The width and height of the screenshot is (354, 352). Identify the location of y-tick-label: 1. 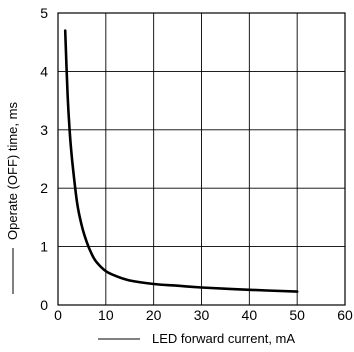
(44, 247).